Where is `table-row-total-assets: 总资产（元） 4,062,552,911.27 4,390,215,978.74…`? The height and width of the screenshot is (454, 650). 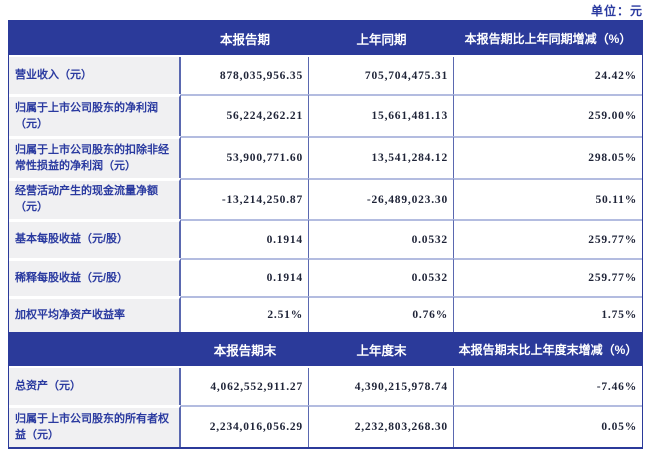 table-row-total-assets: 总资产（元） 4,062,552,911.27 4,390,215,978.74… is located at coordinates (325, 386).